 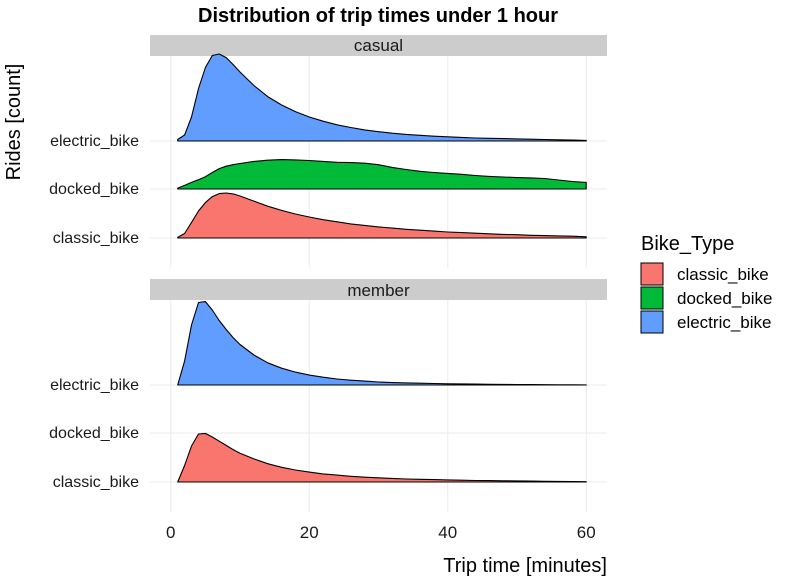 What do you see at coordinates (723, 274) in the screenshot?
I see `legend-label-classic_bike: classic_bike` at bounding box center [723, 274].